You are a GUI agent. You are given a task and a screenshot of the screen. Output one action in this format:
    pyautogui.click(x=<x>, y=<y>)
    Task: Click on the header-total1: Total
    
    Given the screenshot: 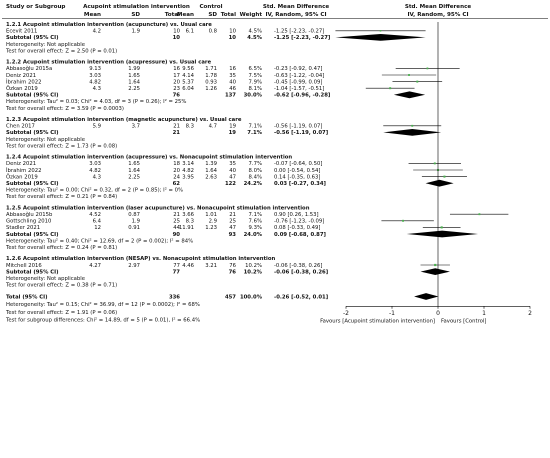 What is the action you would take?
    pyautogui.click(x=172, y=15)
    